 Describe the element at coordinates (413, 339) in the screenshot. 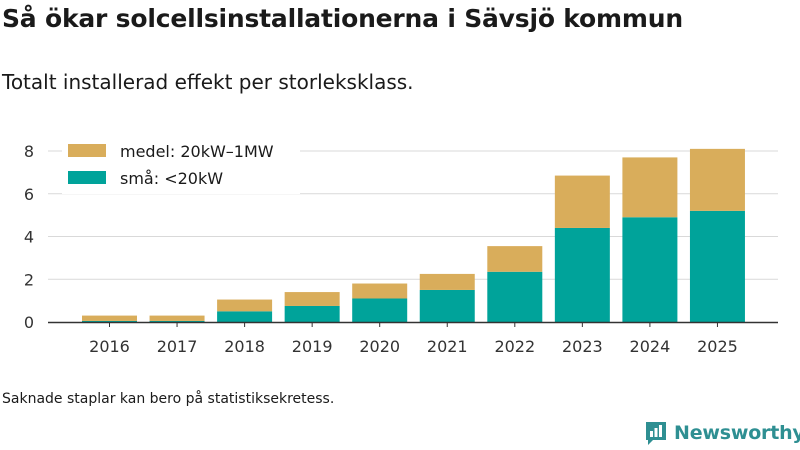

I see `x-axis-ticks: 2016 2017 2018 2019 2020 2021 2022 2023 2024 2025` at that location.